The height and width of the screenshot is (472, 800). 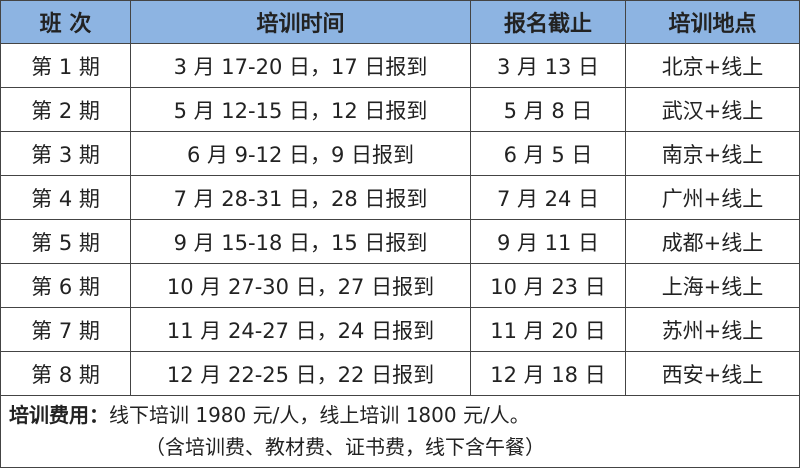 I want to click on cell-deadline: 10 月 23 日, so click(x=548, y=285).